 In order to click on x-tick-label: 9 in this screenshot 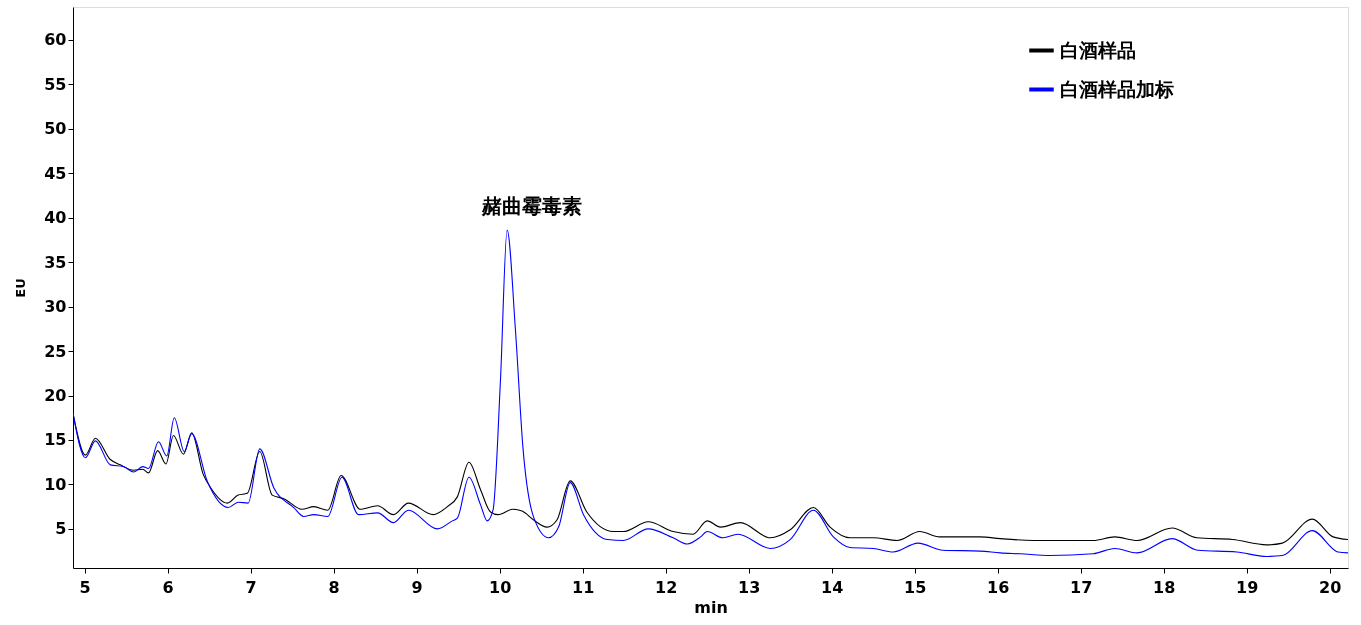, I will do `click(417, 587)`.